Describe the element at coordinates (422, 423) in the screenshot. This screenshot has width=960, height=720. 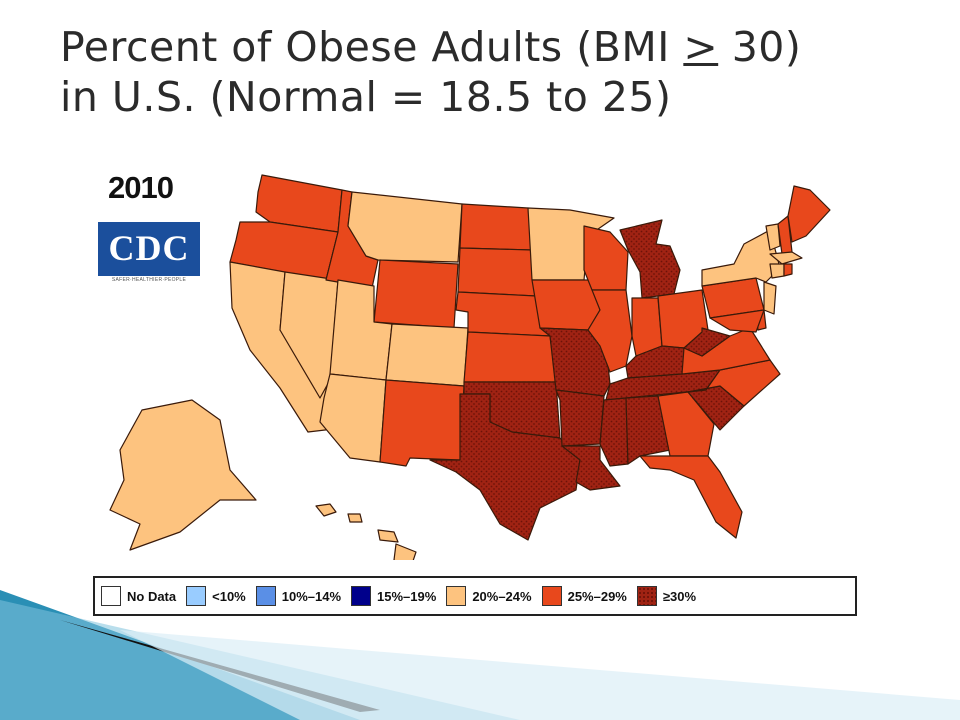
I see `state-nm` at that location.